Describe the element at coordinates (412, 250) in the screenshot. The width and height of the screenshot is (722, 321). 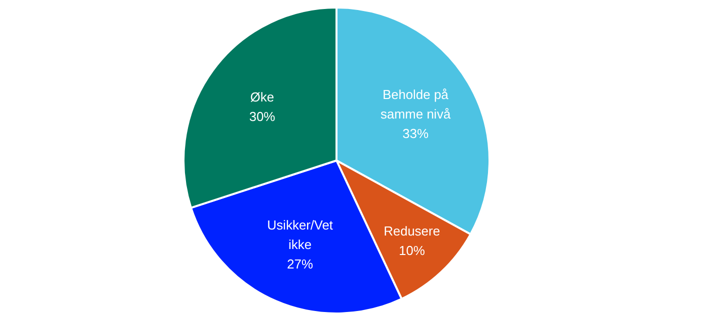
I see `data-label: 10%` at that location.